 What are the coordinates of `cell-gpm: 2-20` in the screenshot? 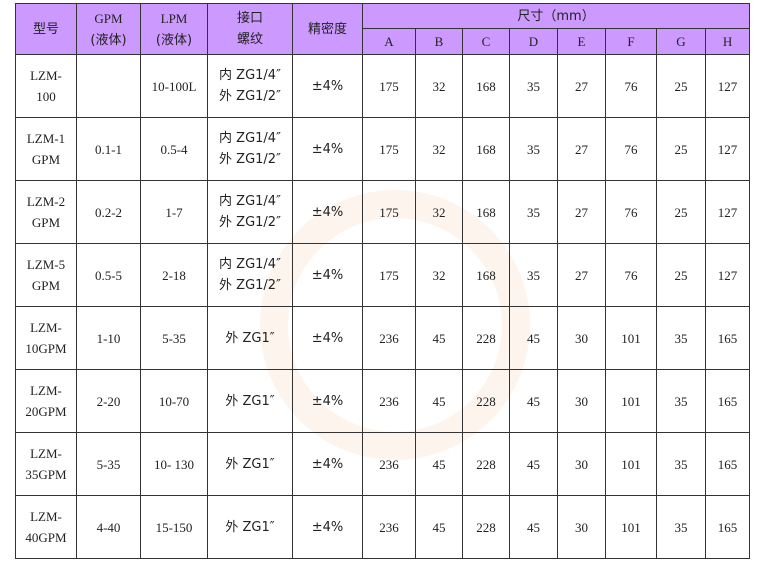 It's located at (108, 401).